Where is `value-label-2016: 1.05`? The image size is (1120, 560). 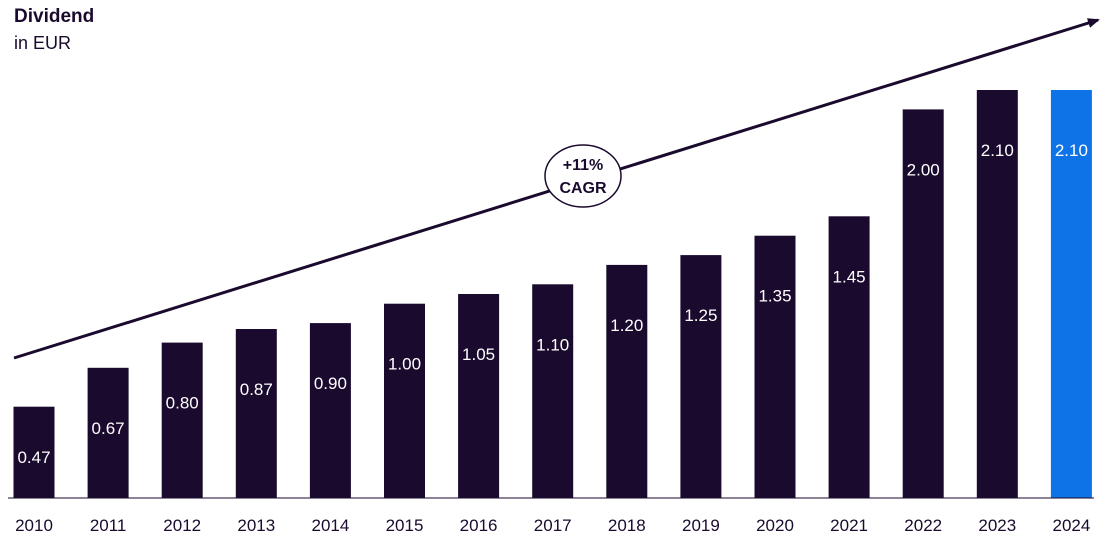 value-label-2016: 1.05 is located at coordinates (478, 354).